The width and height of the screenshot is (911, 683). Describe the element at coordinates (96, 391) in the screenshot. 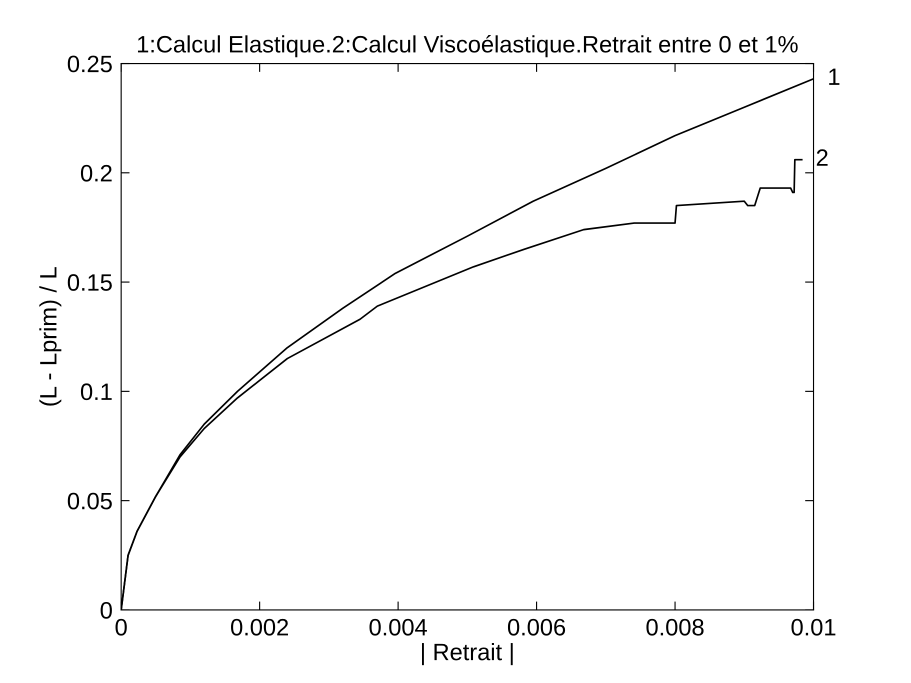

I see `y-tick-label: 0.1` at that location.